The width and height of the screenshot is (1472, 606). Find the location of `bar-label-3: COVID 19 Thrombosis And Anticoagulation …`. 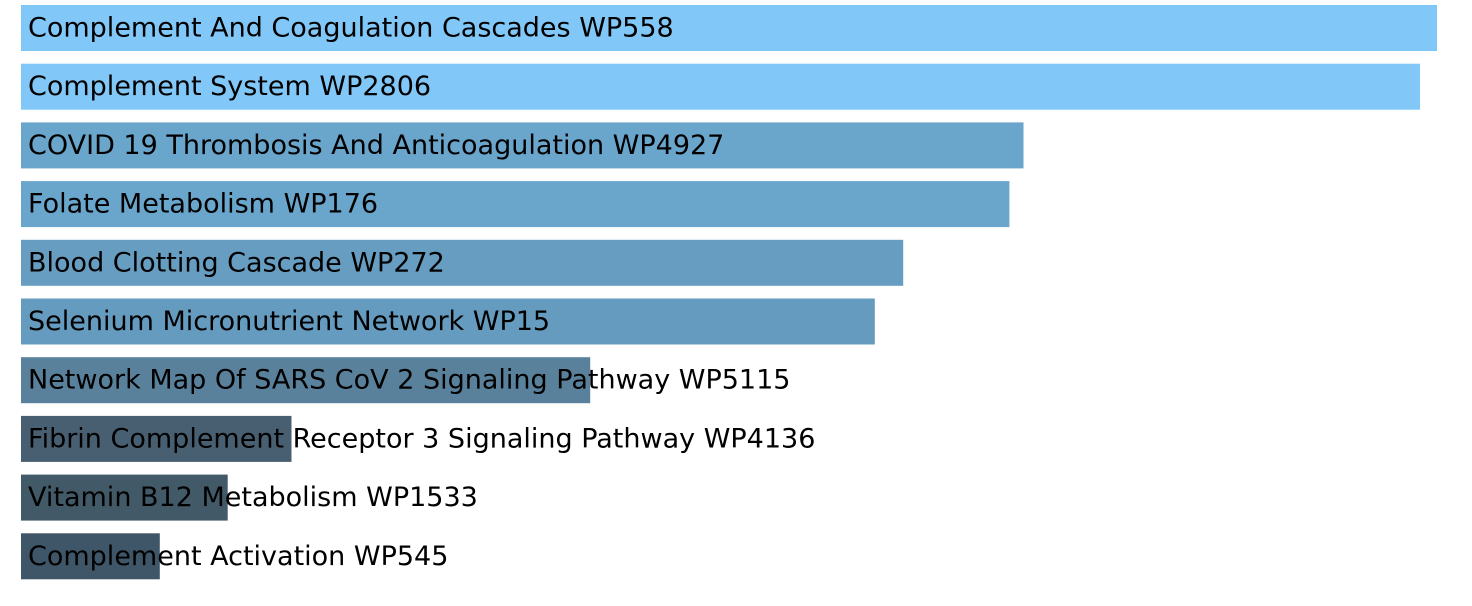

bar-label-3: COVID 19 Thrombosis And Anticoagulation … is located at coordinates (376, 145).